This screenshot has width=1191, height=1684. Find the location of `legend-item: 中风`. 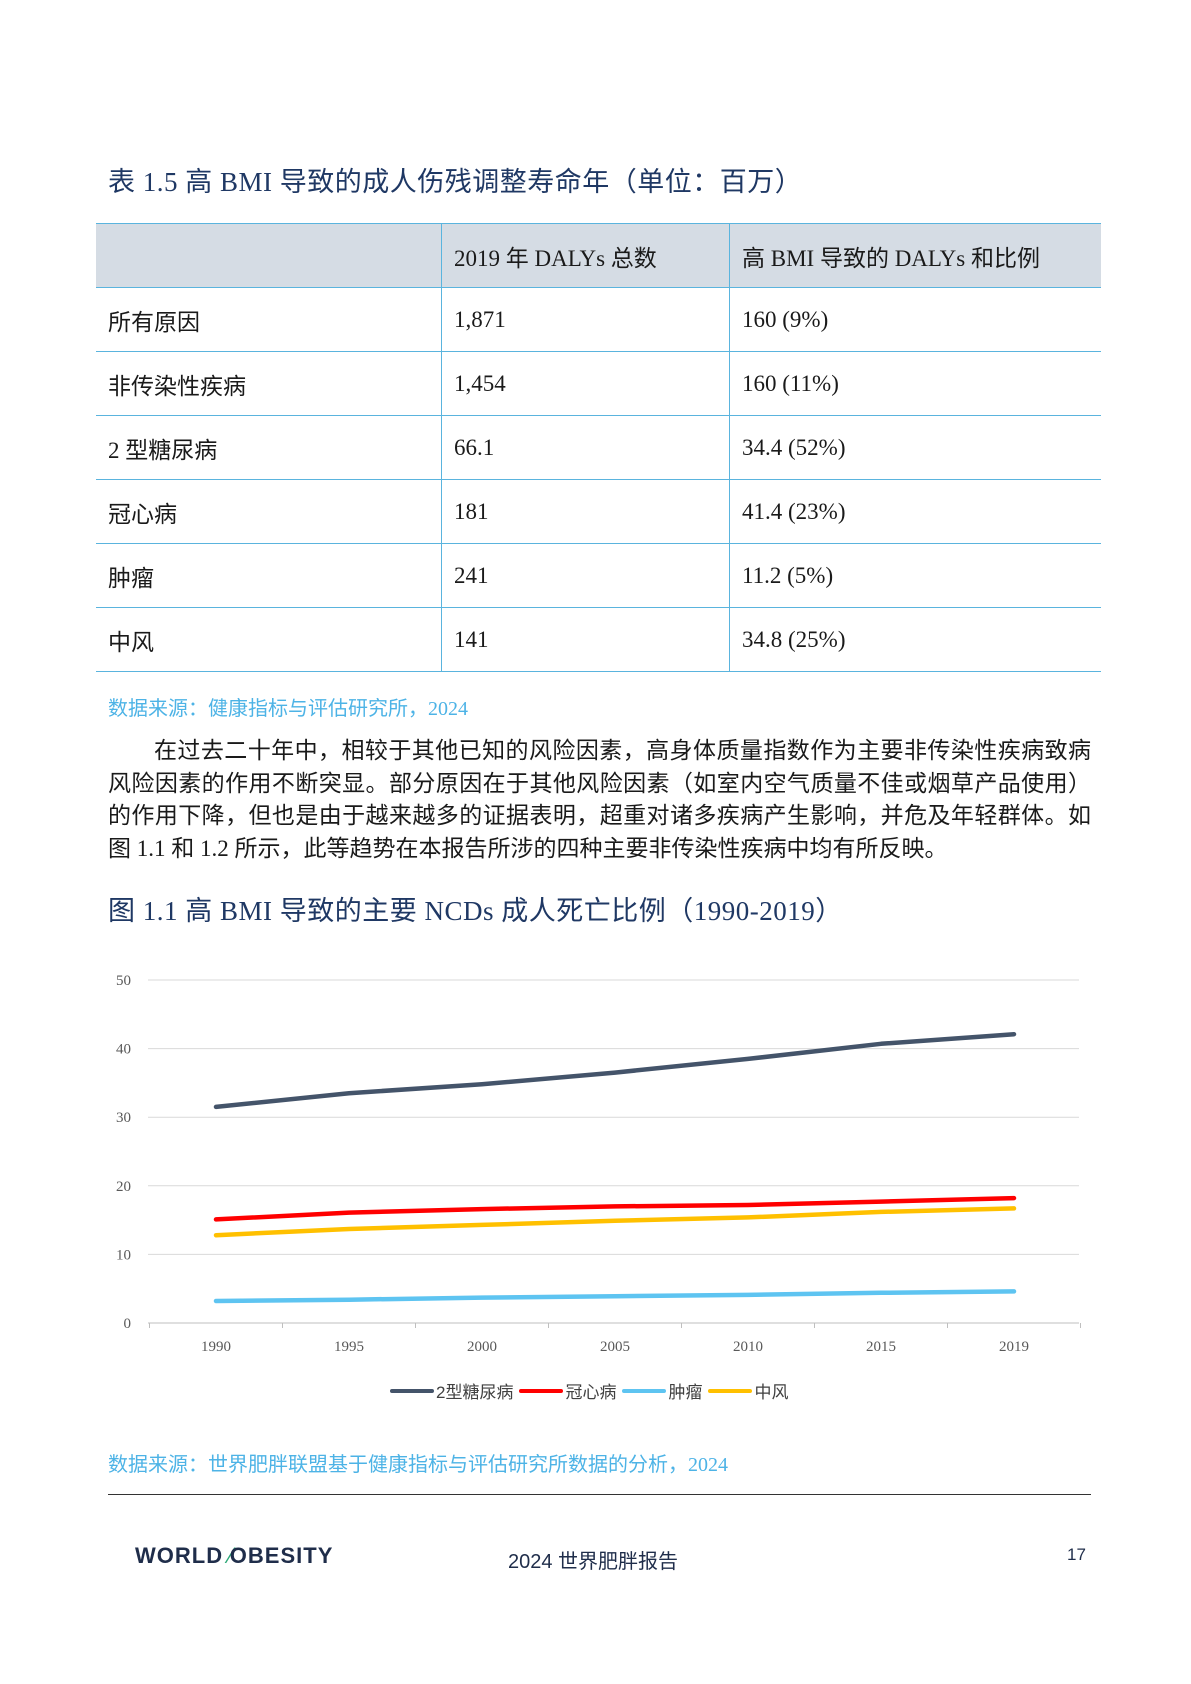

legend-item: 中风 is located at coordinates (748, 1390).